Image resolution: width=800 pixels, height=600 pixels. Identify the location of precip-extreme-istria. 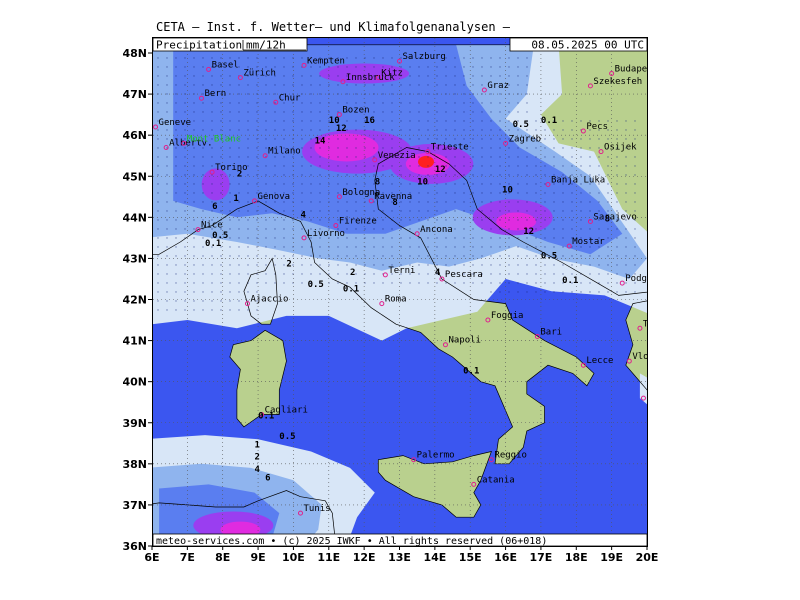
(426, 161).